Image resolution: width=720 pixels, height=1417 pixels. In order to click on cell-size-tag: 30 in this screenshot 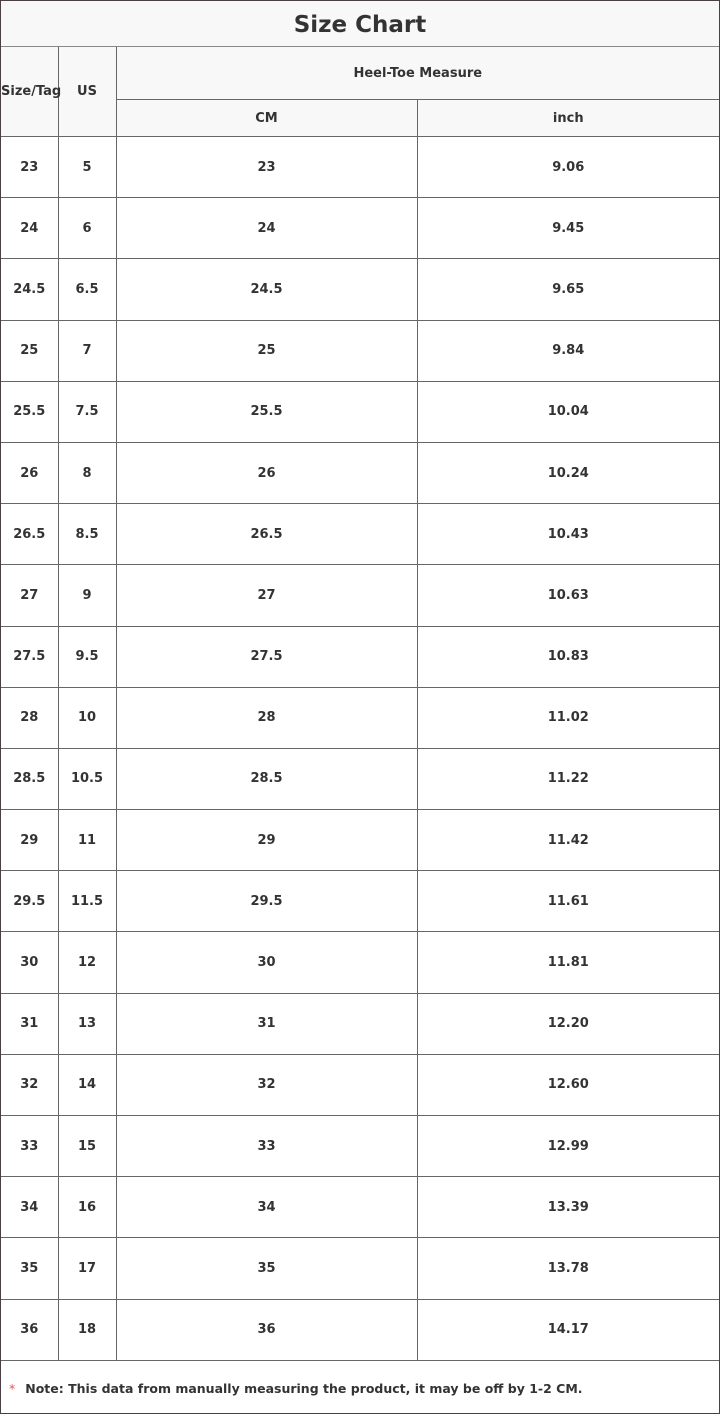, I will do `click(30, 962)`.